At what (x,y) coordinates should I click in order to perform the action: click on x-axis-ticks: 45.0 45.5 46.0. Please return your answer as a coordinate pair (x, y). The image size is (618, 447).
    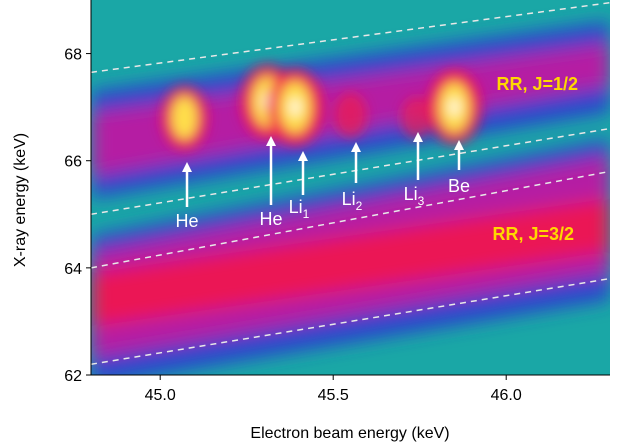
    Looking at the image, I should click on (333, 389).